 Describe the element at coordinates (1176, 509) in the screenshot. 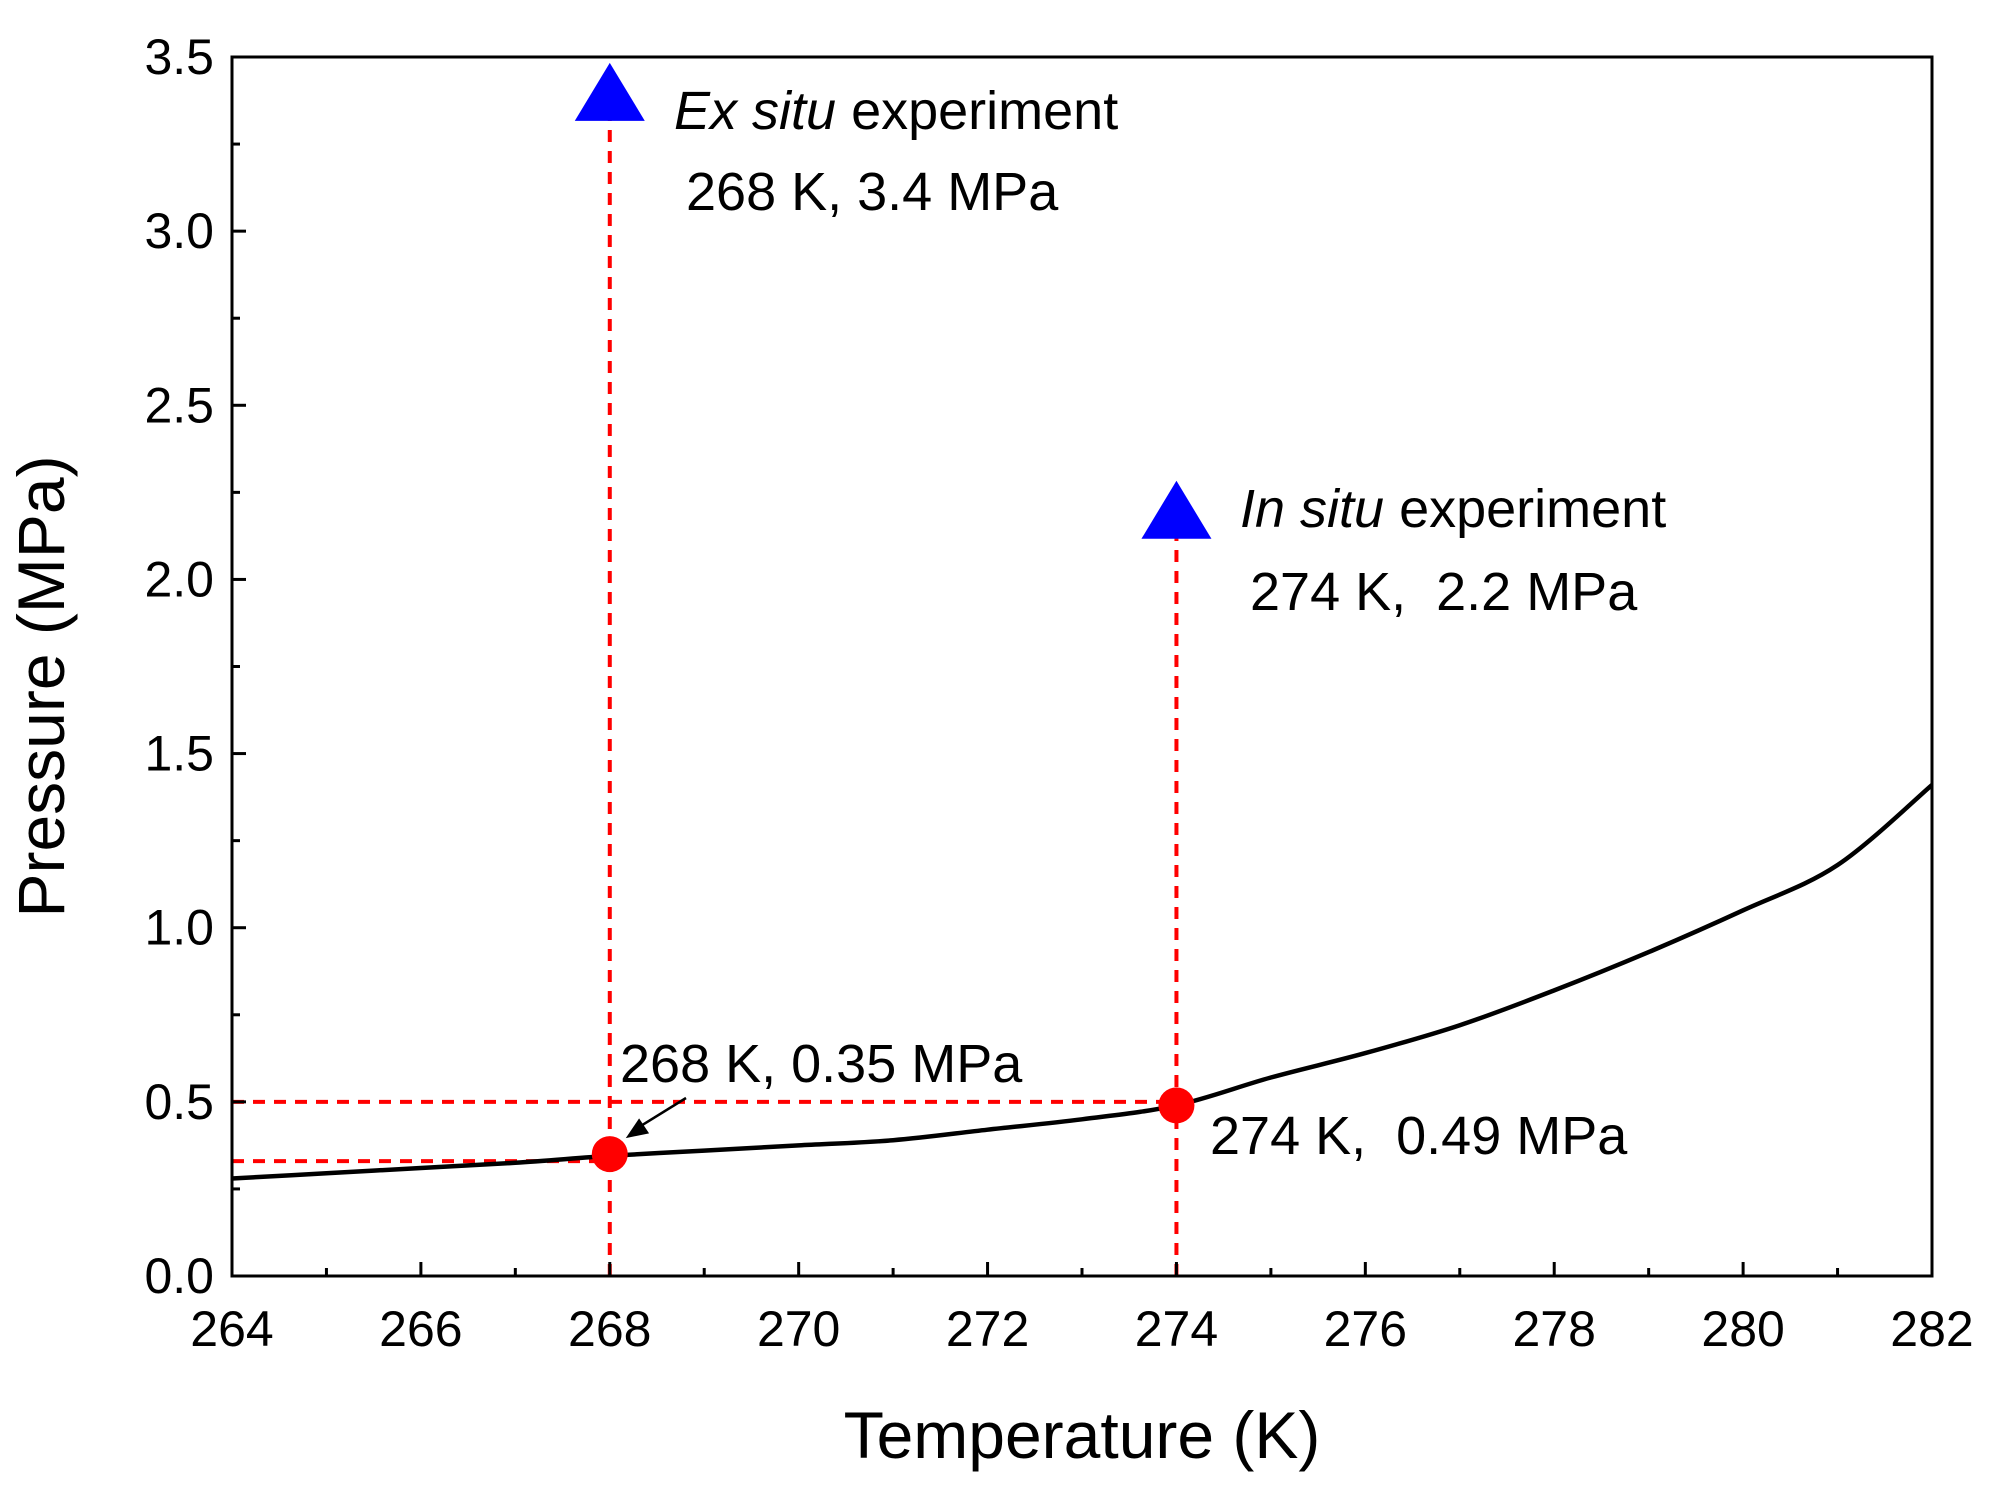

I see `in-situ-triangle-marker` at that location.